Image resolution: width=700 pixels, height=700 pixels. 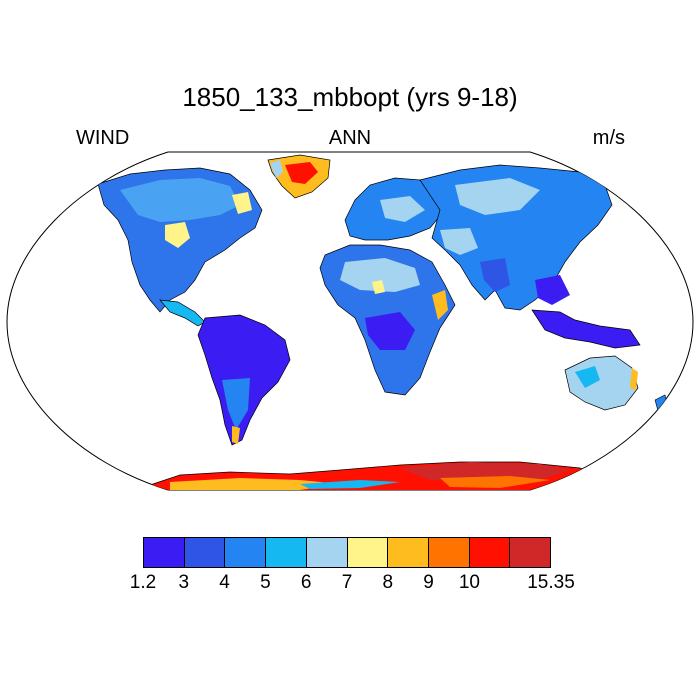 I want to click on colorbar-tick-labels: 1.2 3 4 5 6 7 8 9 10 15.35, so click(x=350, y=584).